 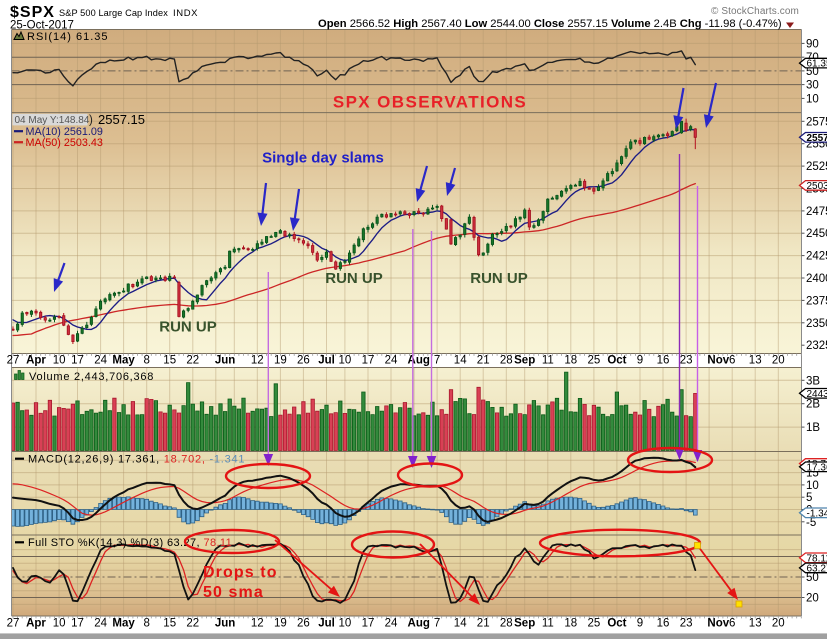 What do you see at coordinates (817, 186) in the screenshot?
I see `svg-text: 2503` at bounding box center [817, 186].